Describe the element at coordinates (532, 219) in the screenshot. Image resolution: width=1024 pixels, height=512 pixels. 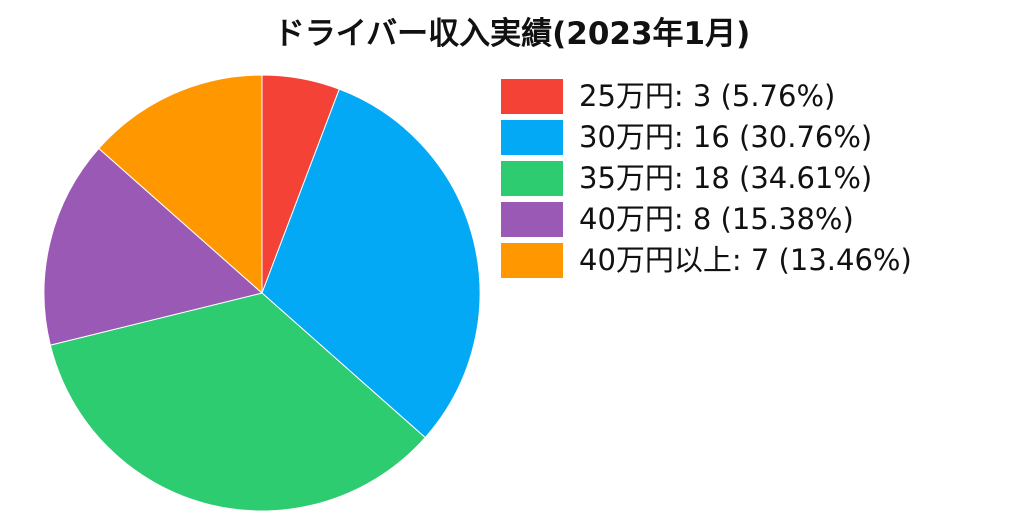
I see `legend-swatch-40man` at that location.